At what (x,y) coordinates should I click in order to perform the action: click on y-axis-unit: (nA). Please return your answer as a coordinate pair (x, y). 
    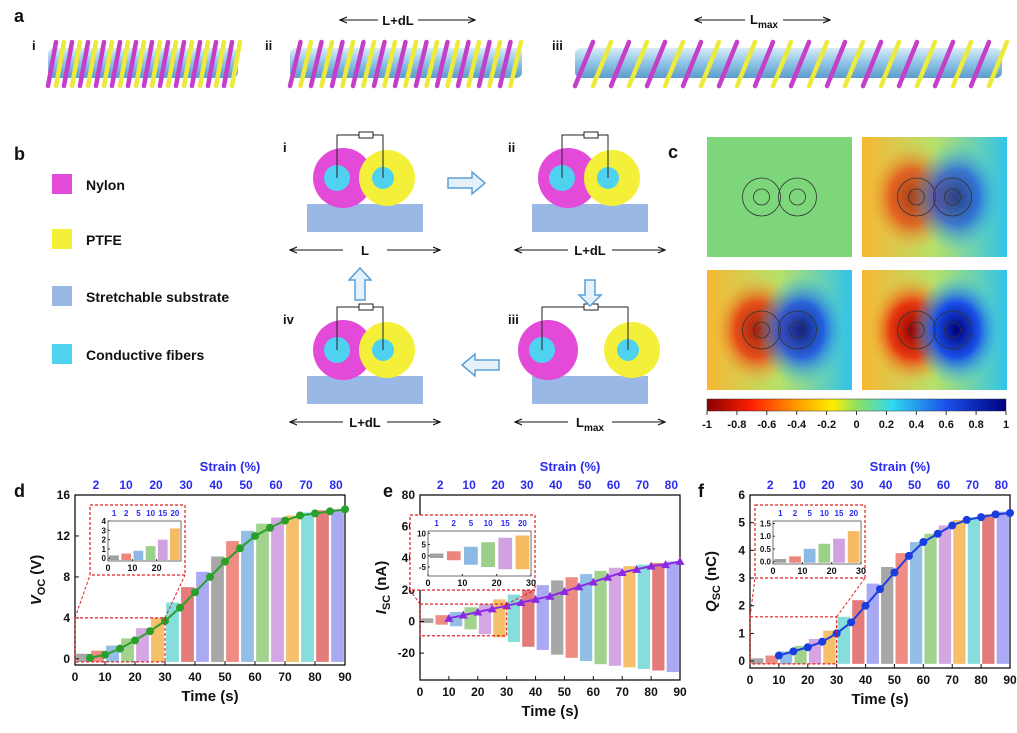
    Looking at the image, I should click on (381, 576).